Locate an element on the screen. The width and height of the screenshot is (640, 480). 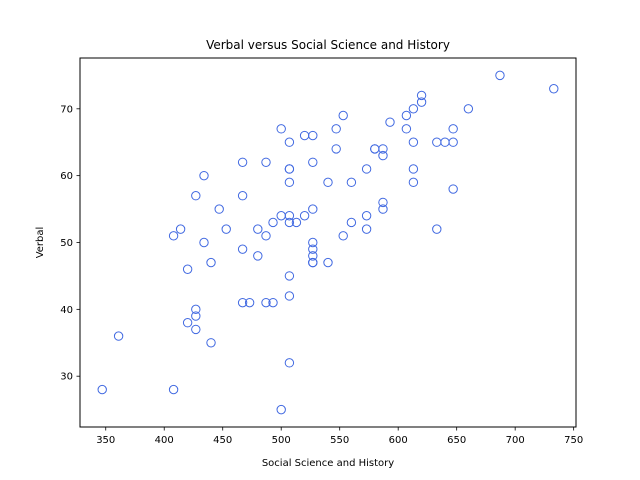
chart-title: Verbal versus Social Science and History is located at coordinates (328, 45).